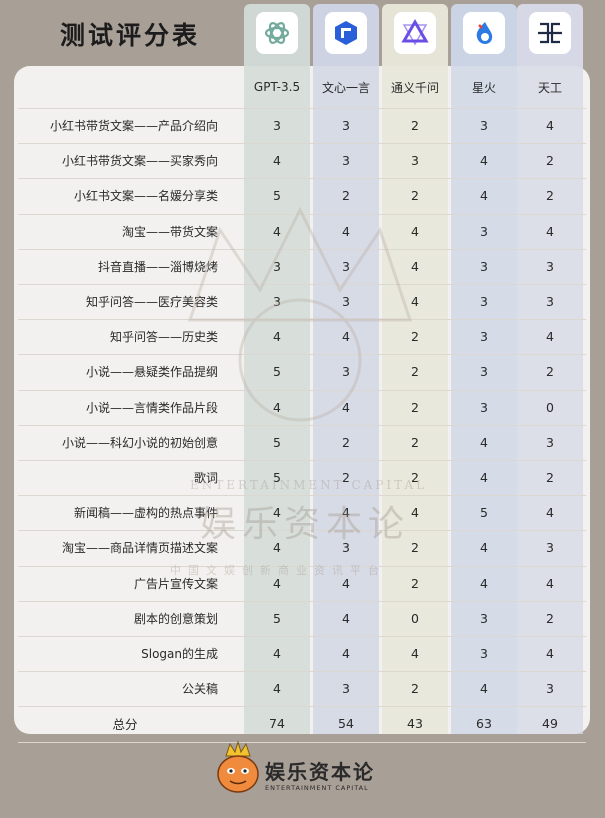 This screenshot has width=605, height=818. Describe the element at coordinates (151, 302) in the screenshot. I see `task-label: 知乎问答——医疗美容类` at that location.